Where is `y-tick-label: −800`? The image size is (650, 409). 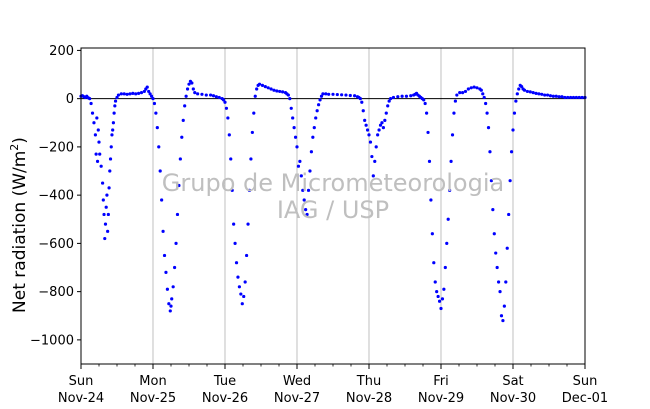
y-tick-label: −800 is located at coordinates (56, 292).